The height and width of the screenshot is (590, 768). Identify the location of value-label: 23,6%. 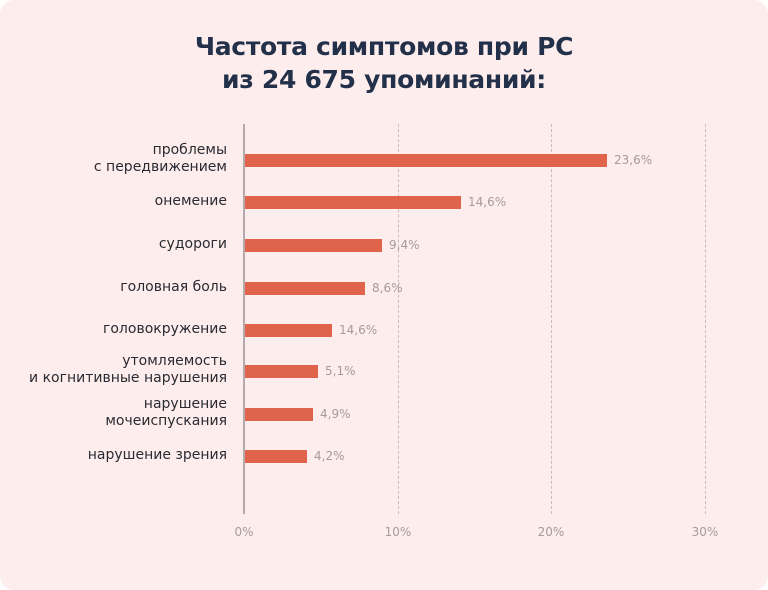
(633, 160).